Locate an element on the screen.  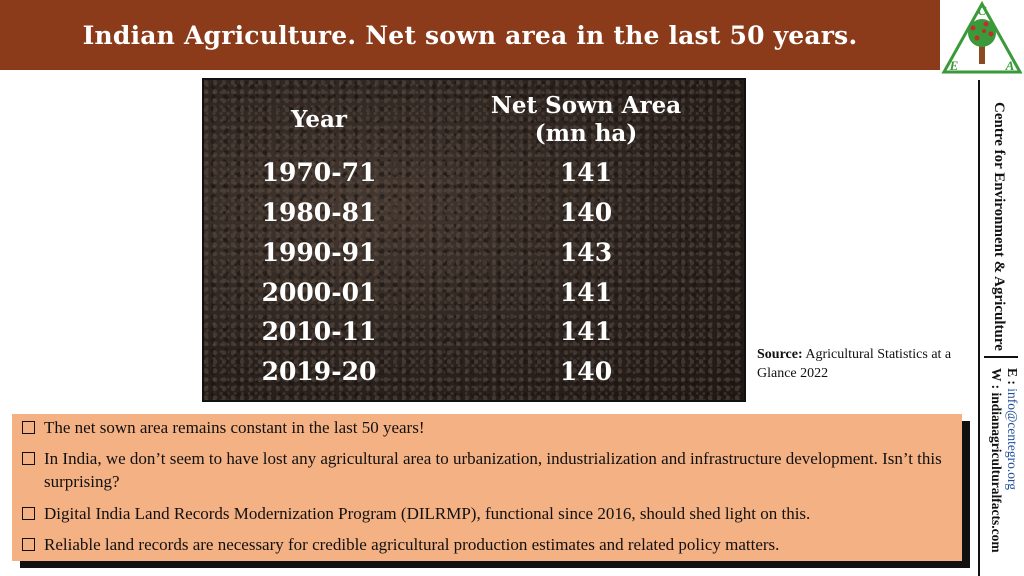
table-row-value: 143 is located at coordinates (586, 252).